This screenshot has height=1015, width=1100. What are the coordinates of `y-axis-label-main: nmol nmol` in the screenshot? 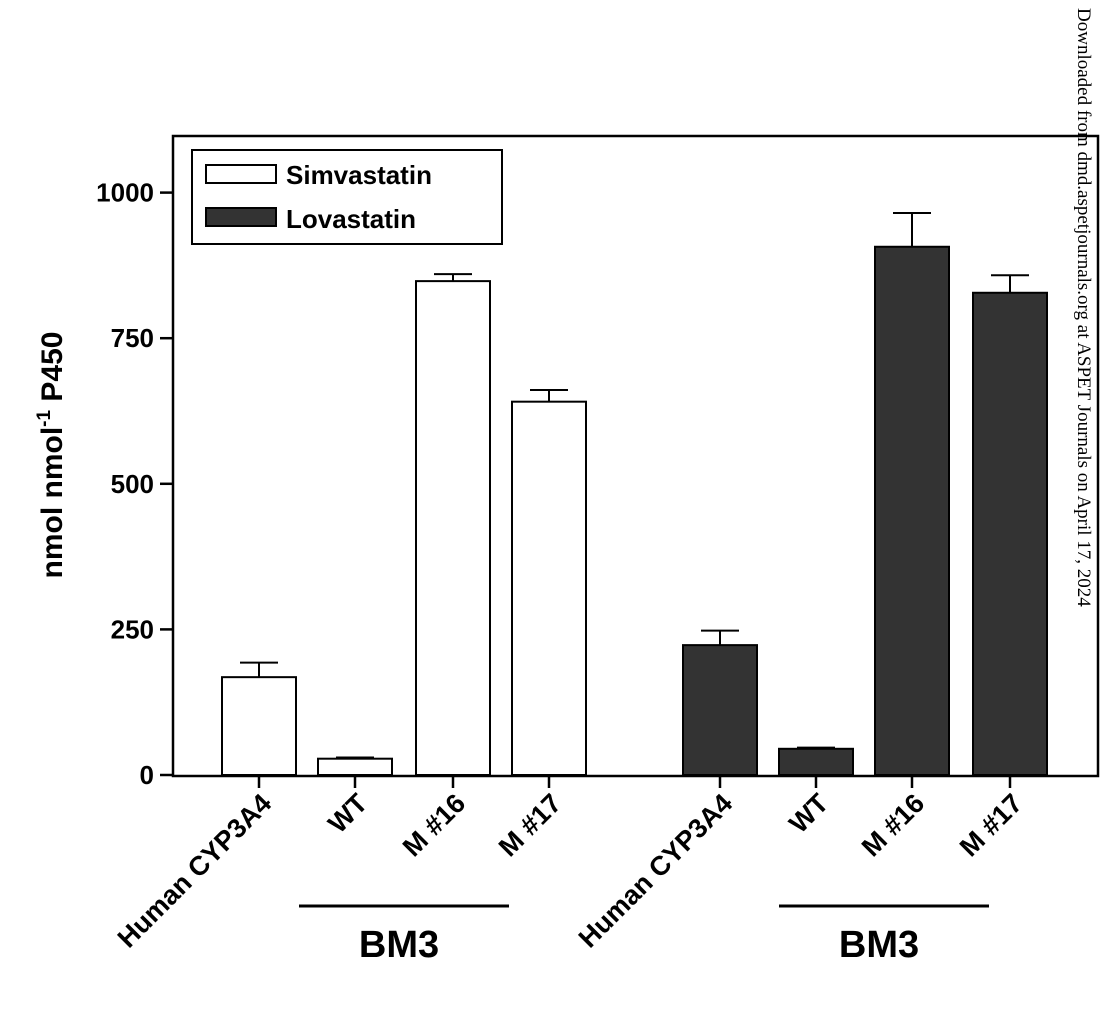 It's located at (52, 503).